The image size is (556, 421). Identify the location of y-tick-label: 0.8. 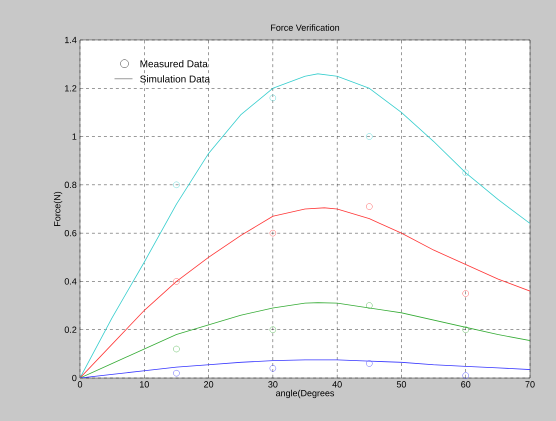
(70, 185).